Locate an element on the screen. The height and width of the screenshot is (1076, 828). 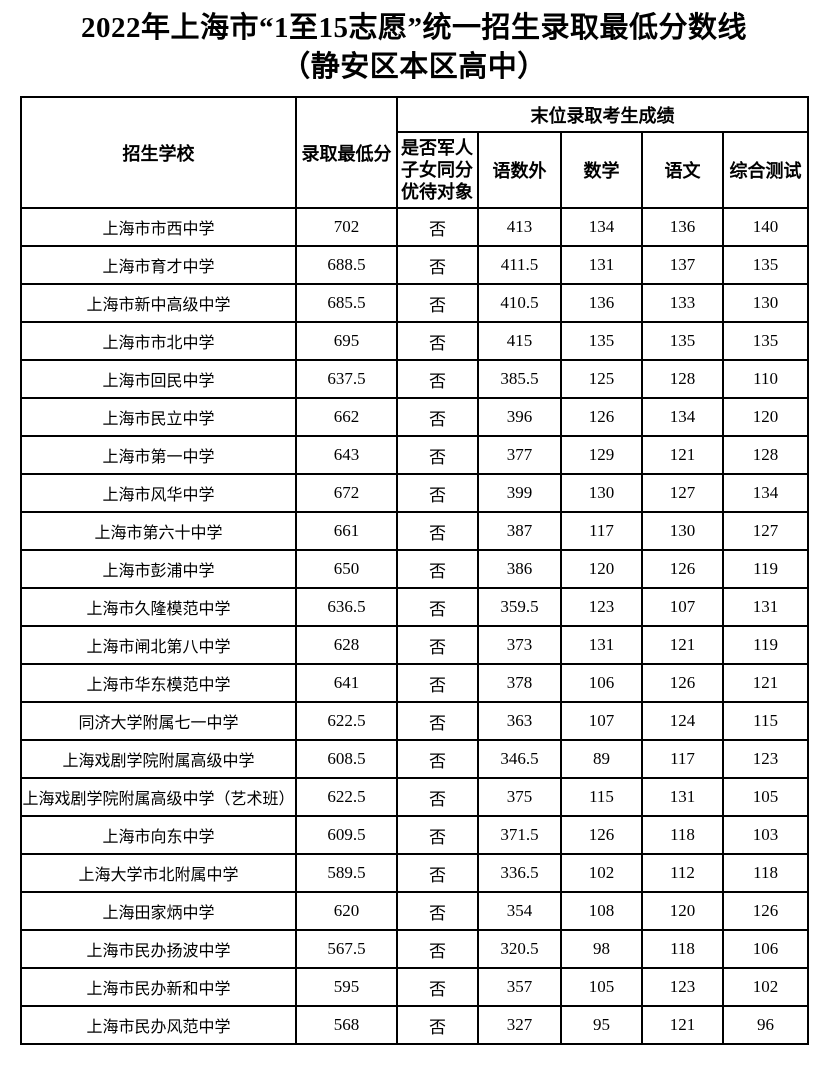
math-score-cell: 131 is located at coordinates (601, 265).